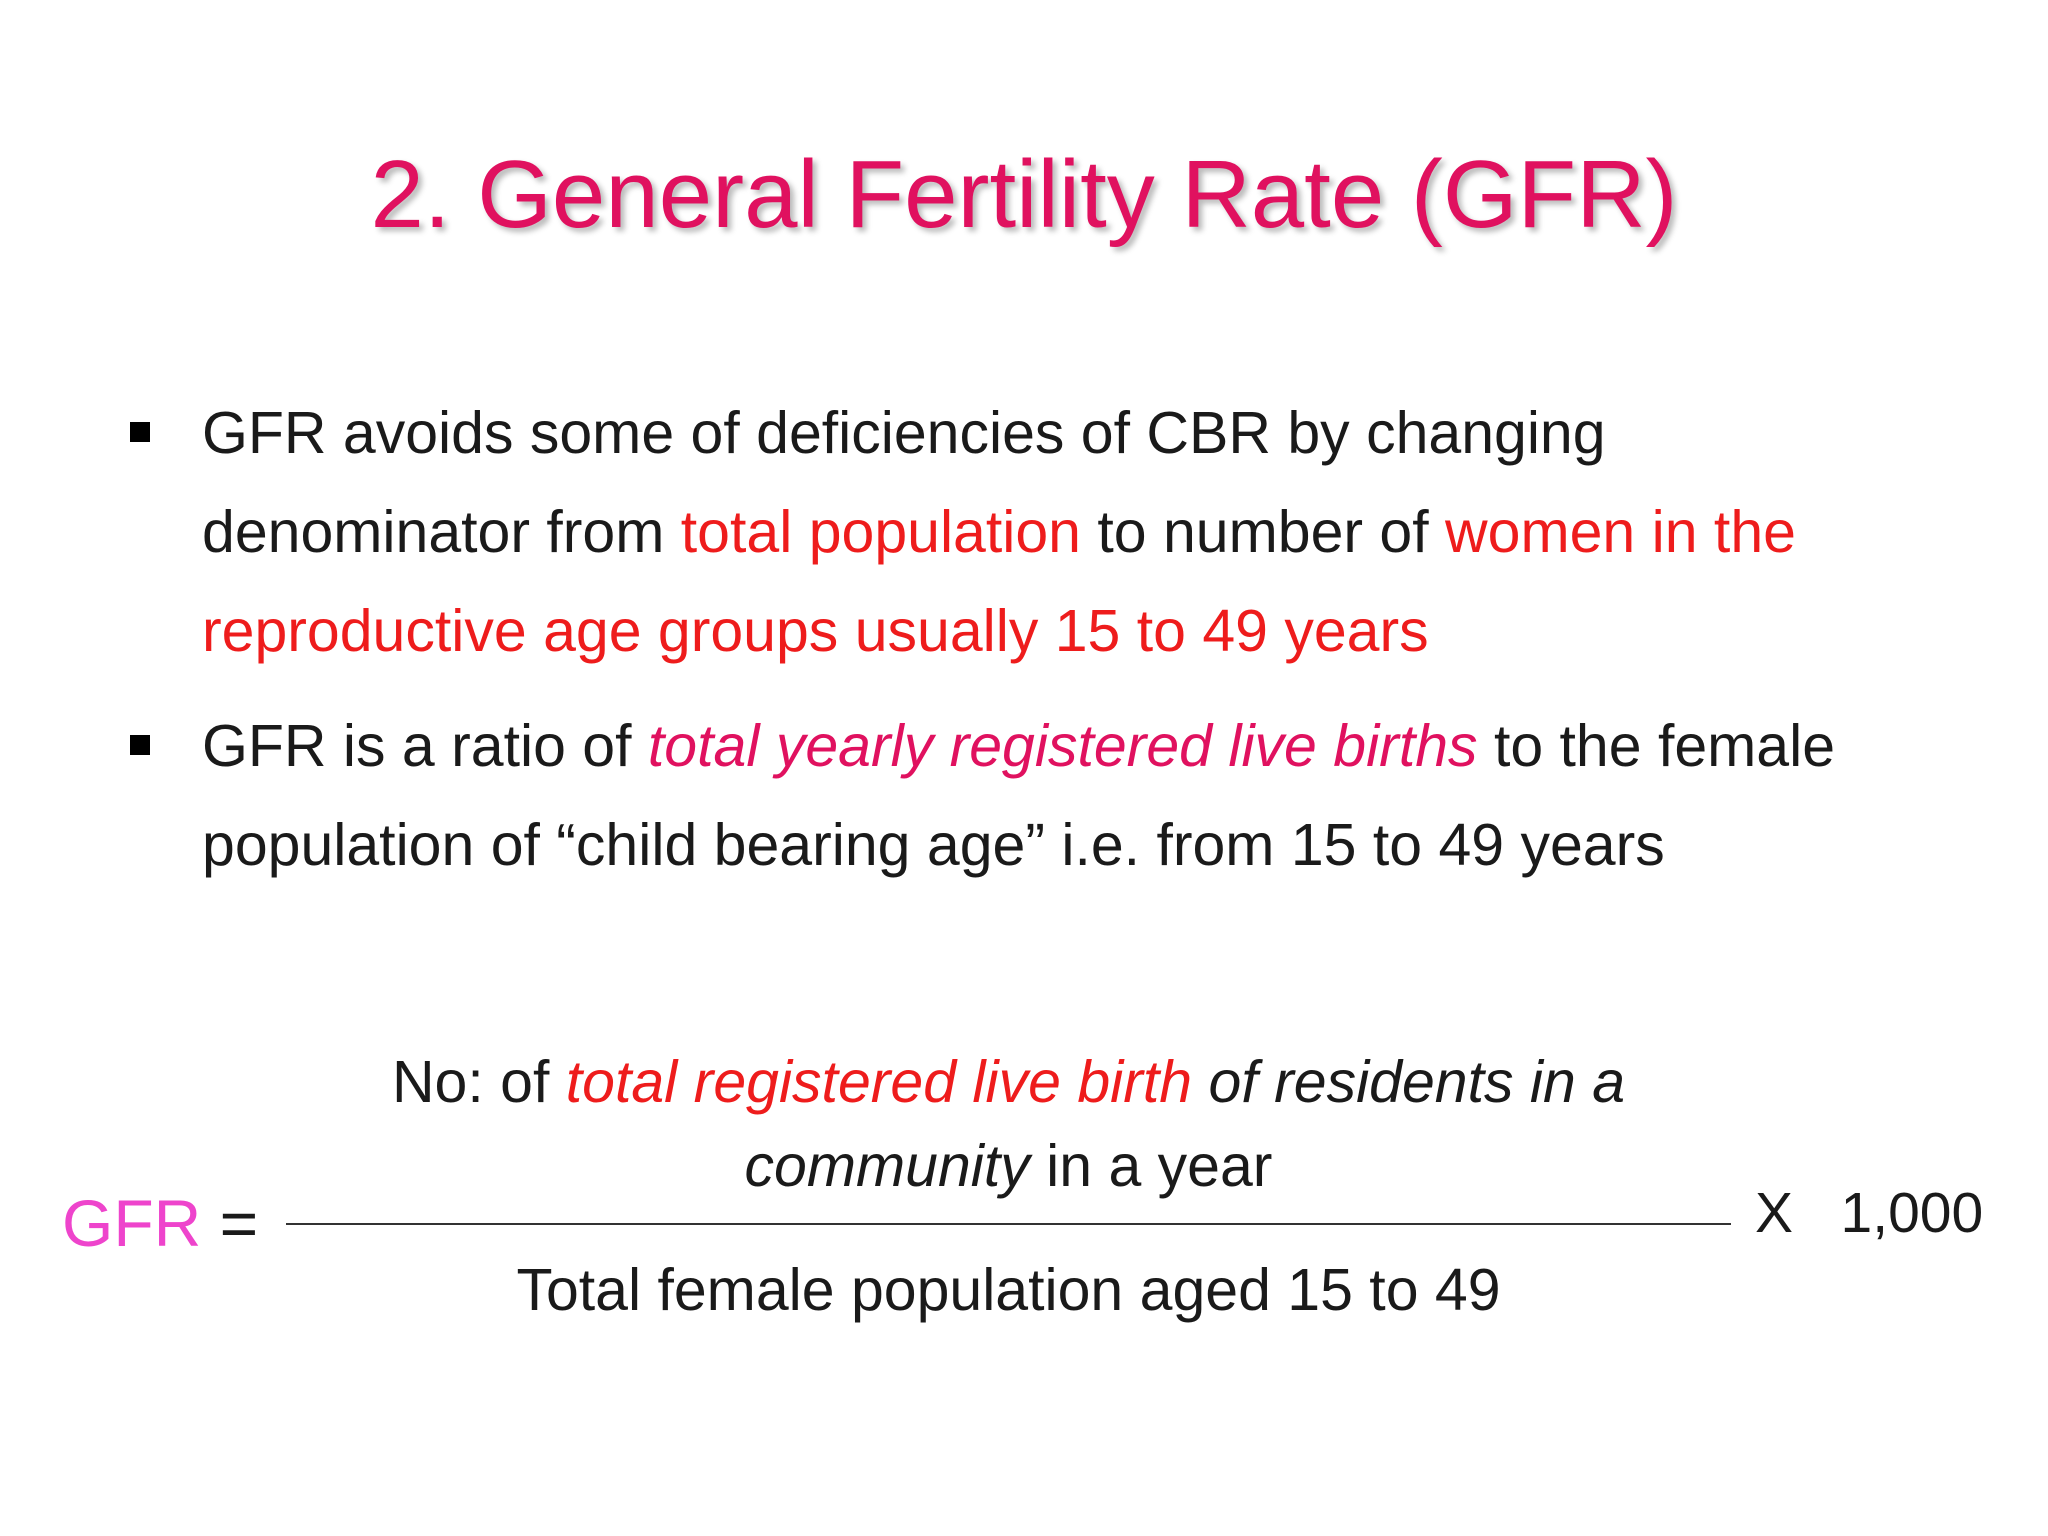  What do you see at coordinates (132, 1223) in the screenshot?
I see `formula-gfr-label: GFR` at bounding box center [132, 1223].